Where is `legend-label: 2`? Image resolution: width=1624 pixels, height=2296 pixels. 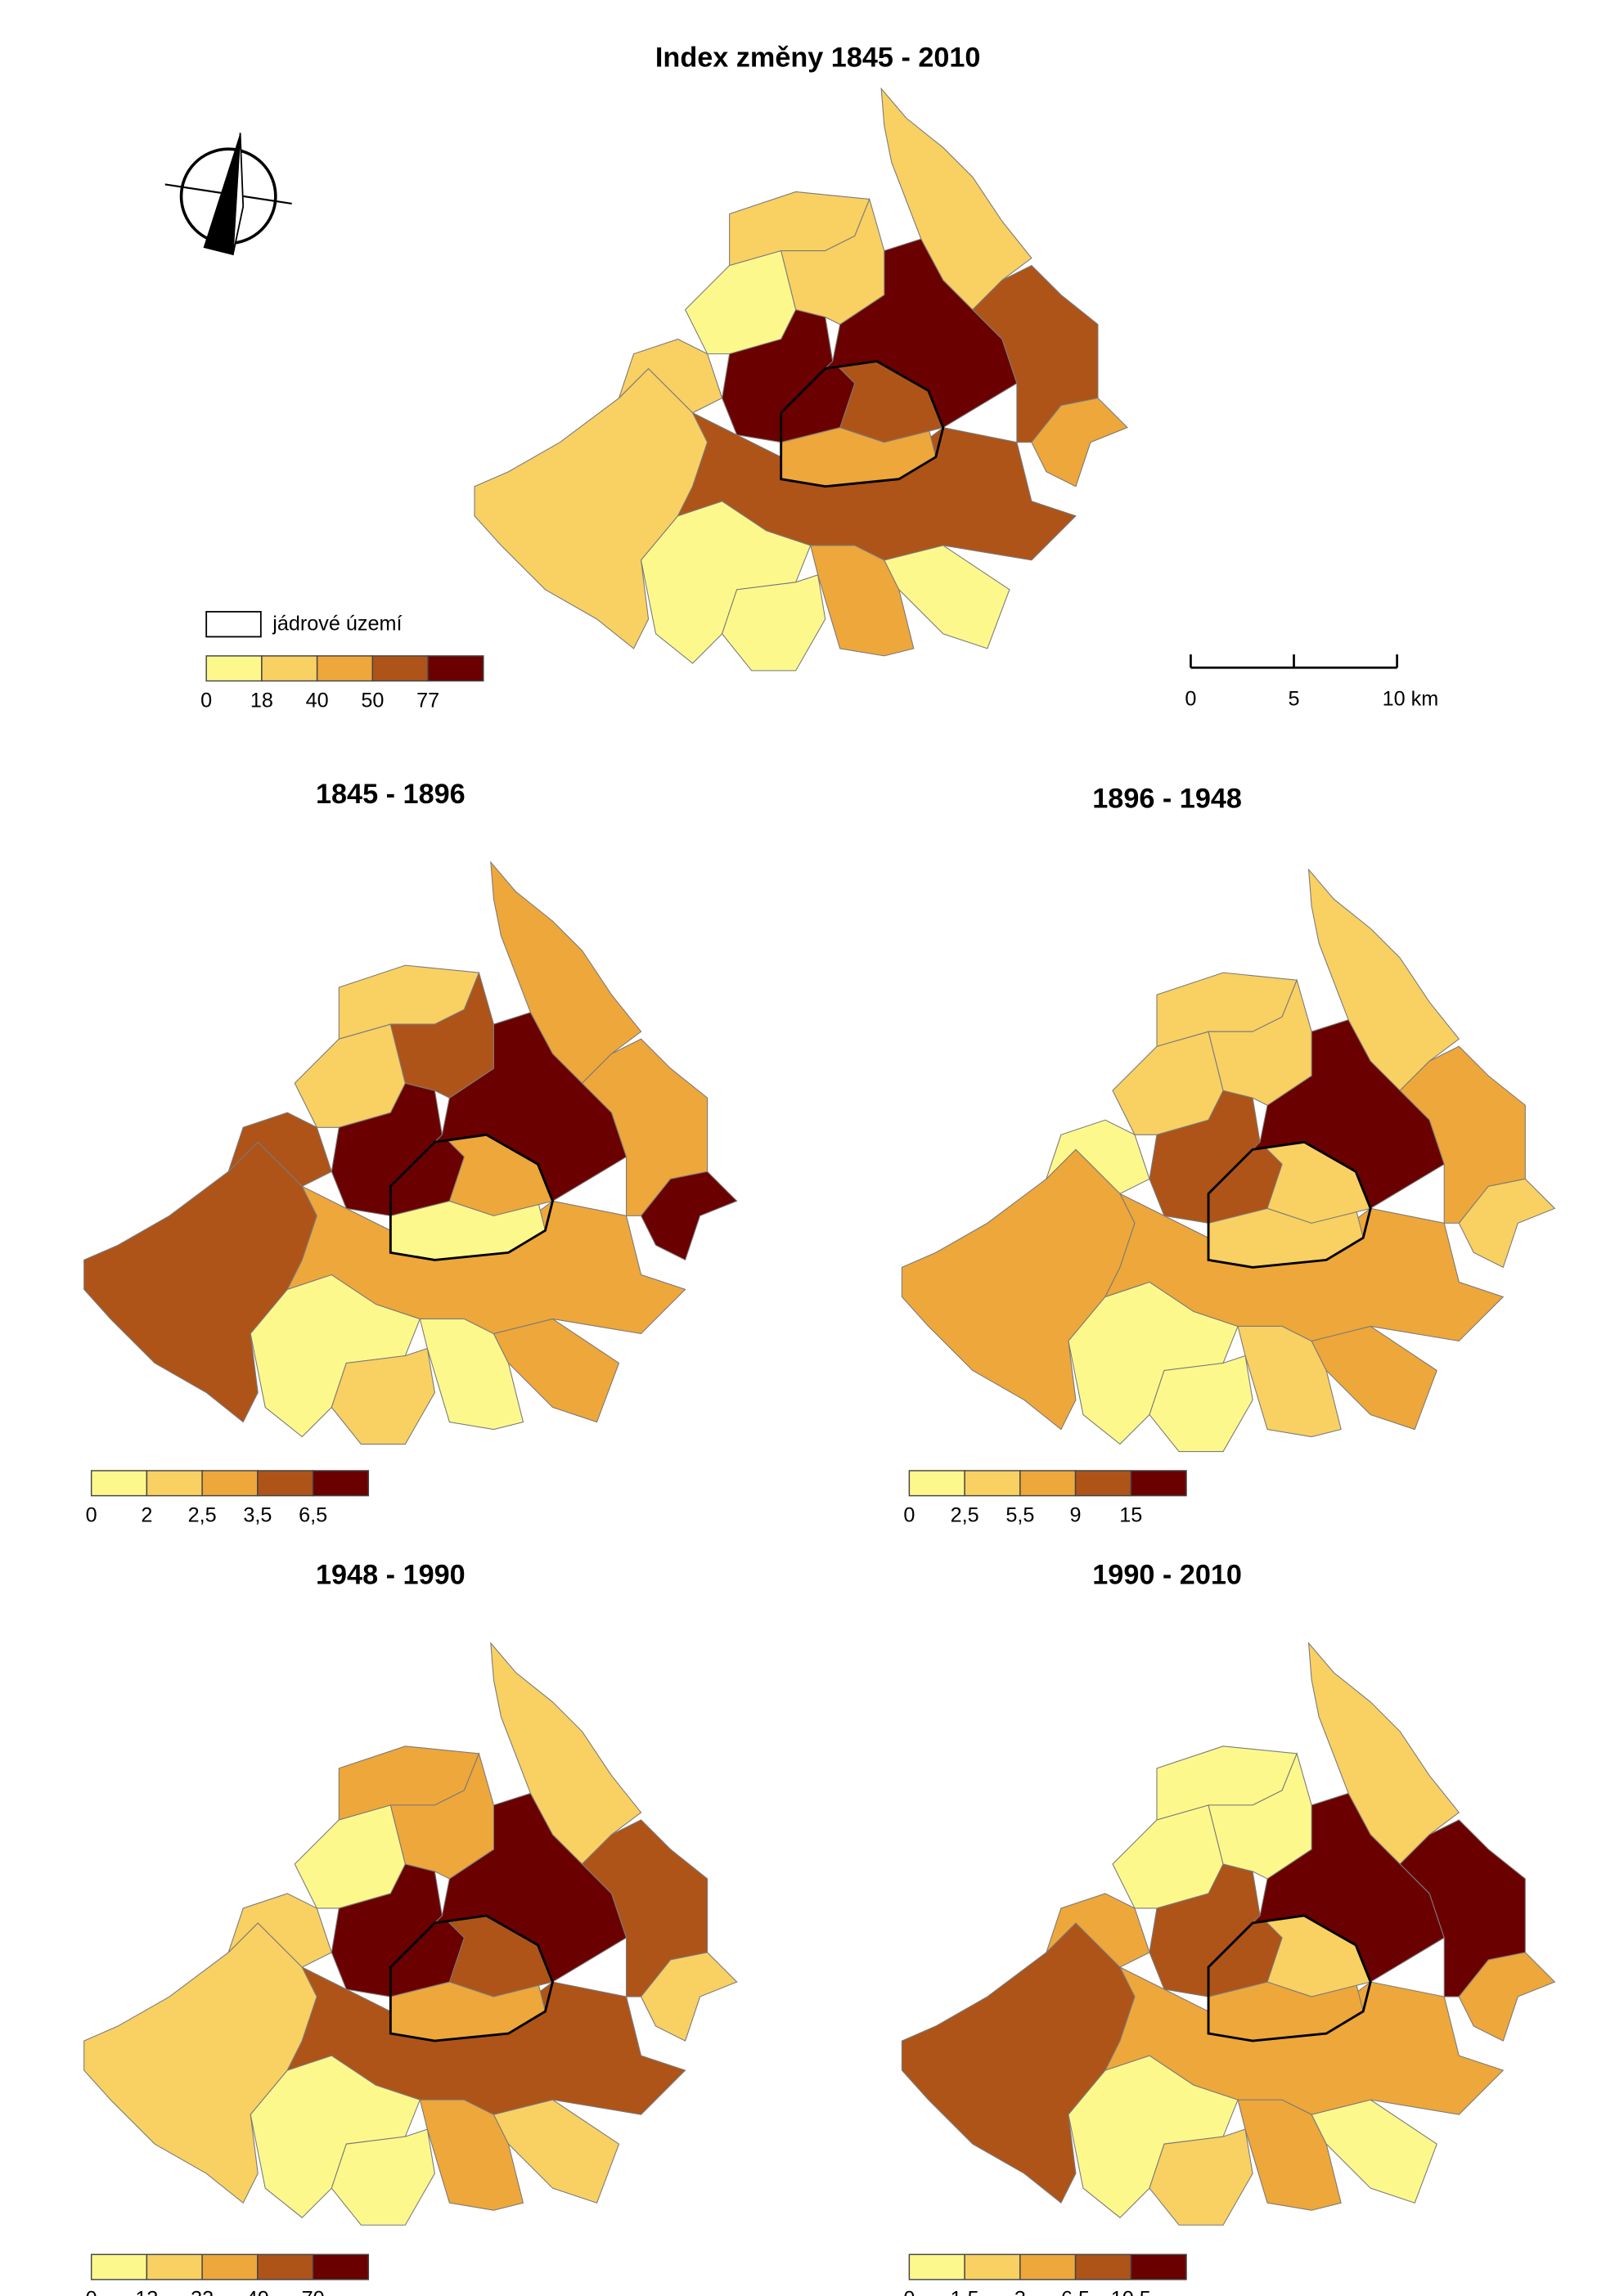
legend-label: 2 is located at coordinates (147, 1515).